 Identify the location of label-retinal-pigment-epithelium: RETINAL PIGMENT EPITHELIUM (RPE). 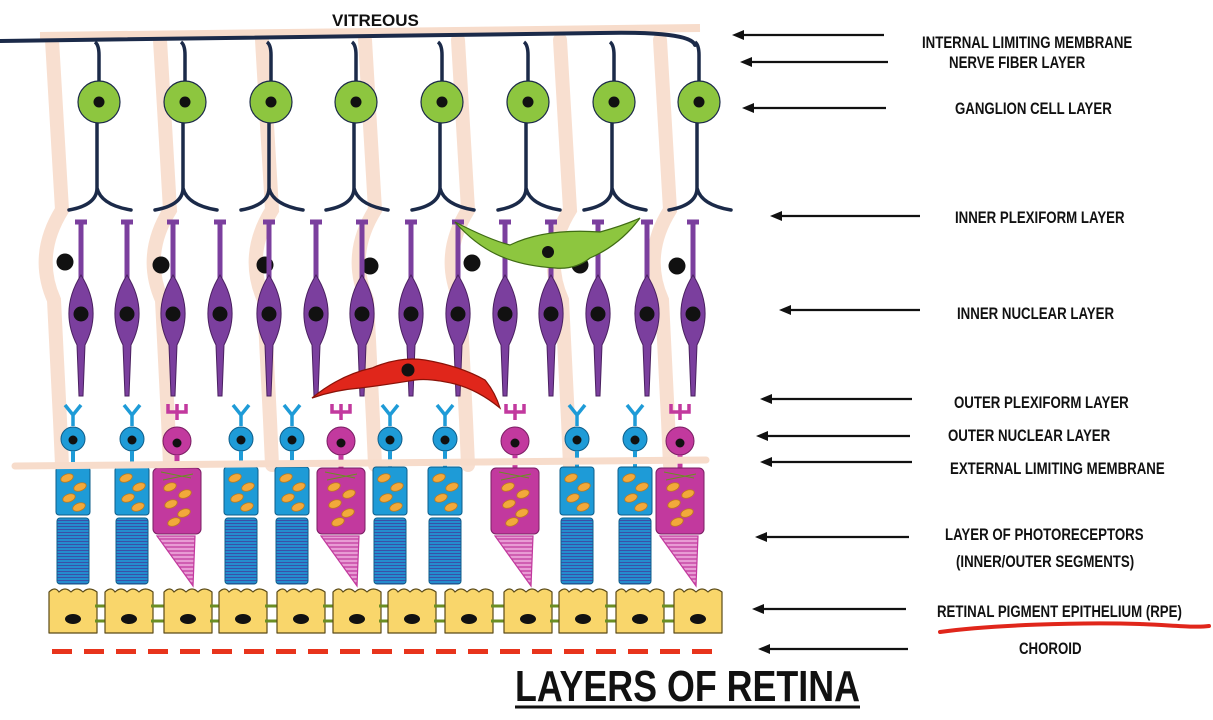
(1059, 612).